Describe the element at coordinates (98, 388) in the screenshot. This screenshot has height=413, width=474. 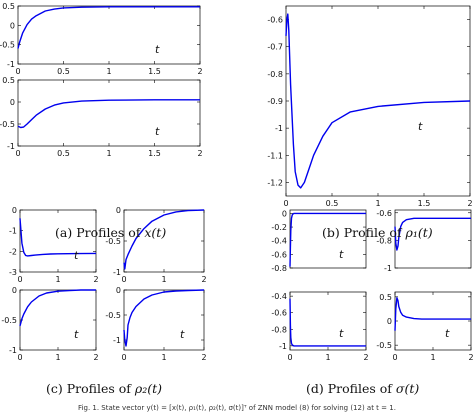
I see `caption-c-text: Profiles of` at that location.